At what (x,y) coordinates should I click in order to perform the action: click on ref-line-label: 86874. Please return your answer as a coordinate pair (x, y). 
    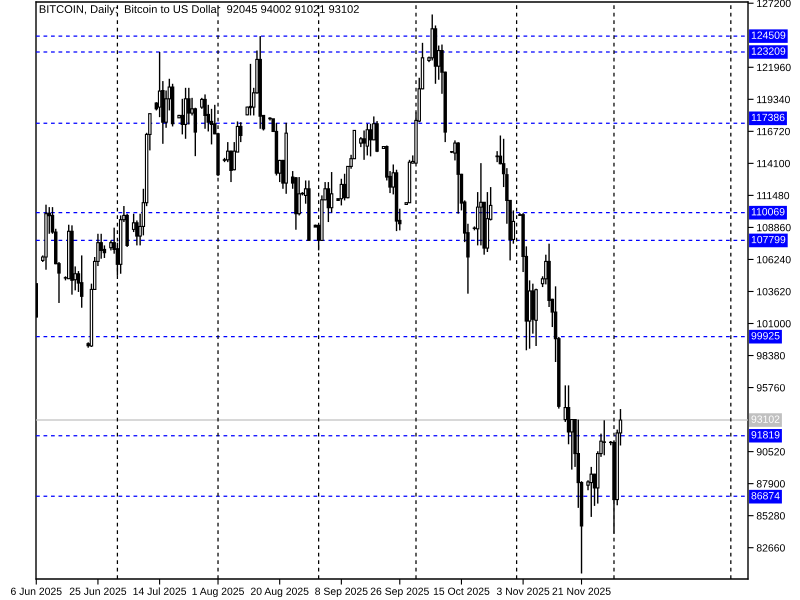
    Looking at the image, I should click on (765, 496).